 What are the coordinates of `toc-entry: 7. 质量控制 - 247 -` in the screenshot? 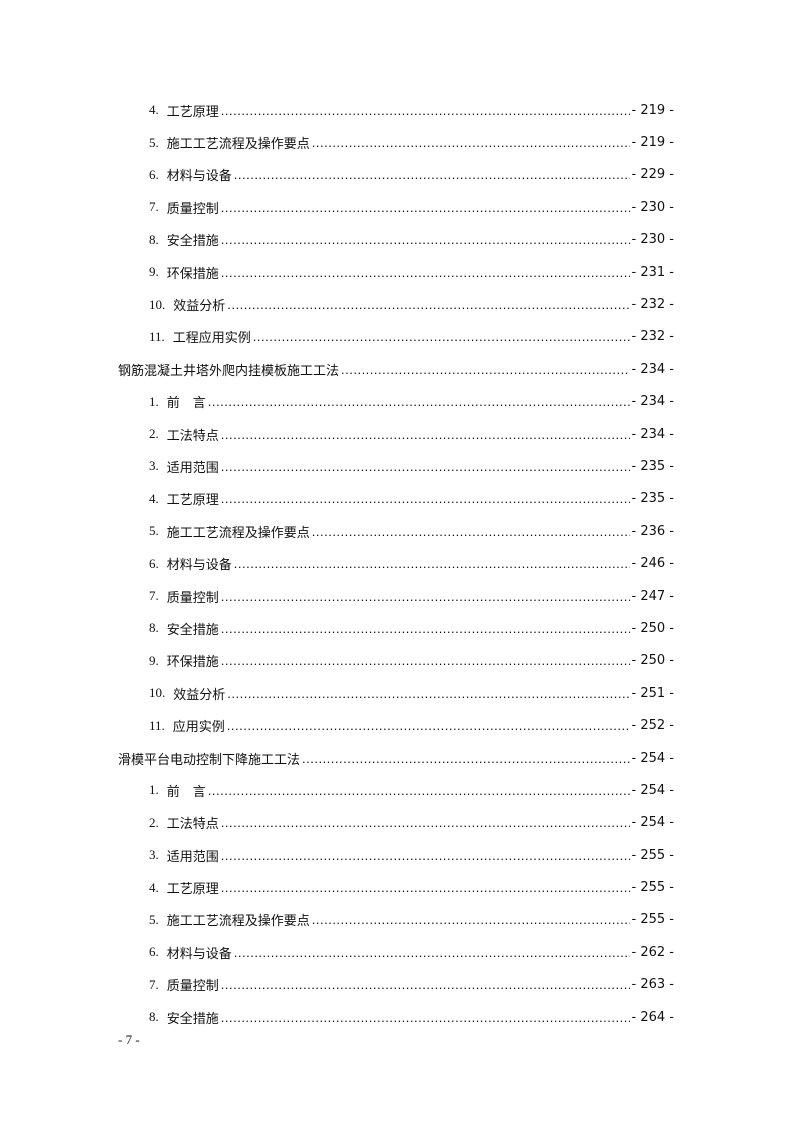 It's located at (396, 596).